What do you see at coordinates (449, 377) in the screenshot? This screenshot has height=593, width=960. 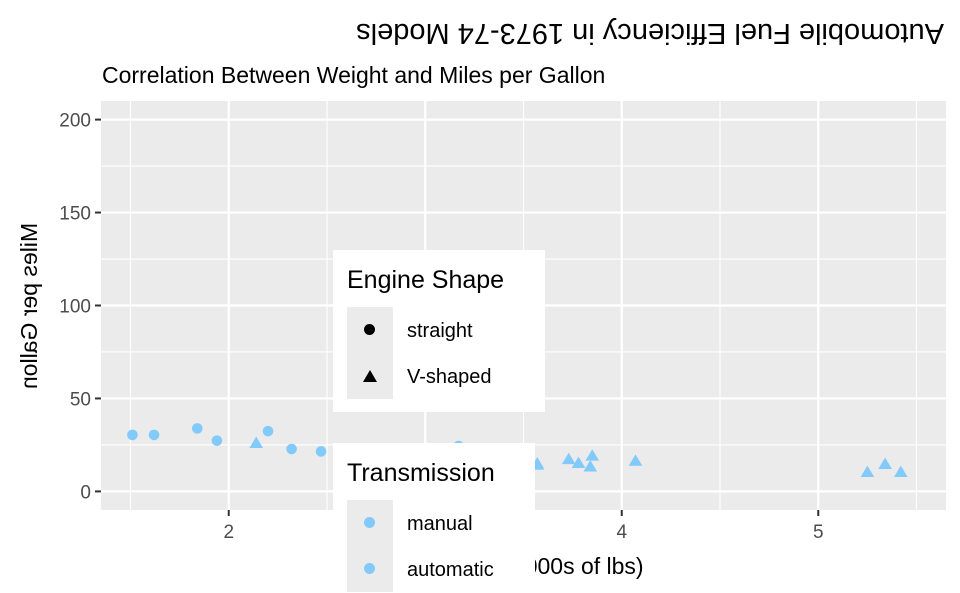 I see `legend-label-v-shaped: V-shaped` at bounding box center [449, 377].